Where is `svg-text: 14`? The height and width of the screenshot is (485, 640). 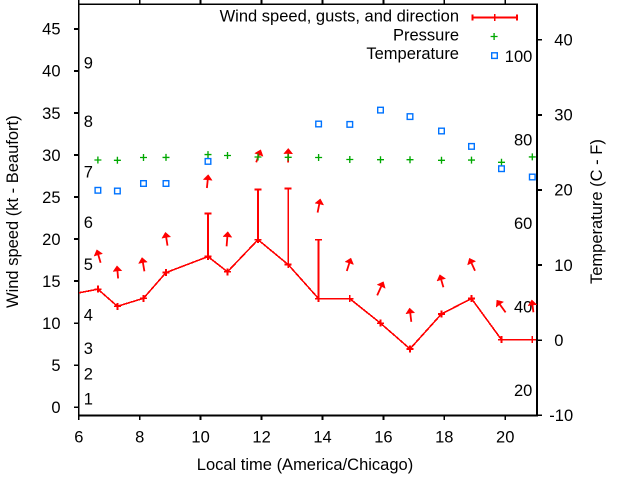
svg-text: 14 is located at coordinates (322, 437).